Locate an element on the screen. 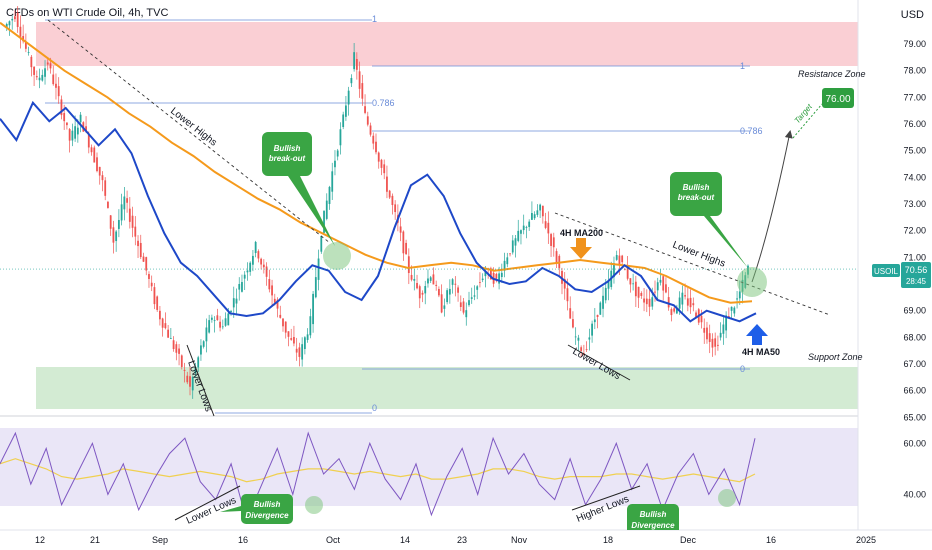 This screenshot has width=932, height=550. chart-title: CFDs on WTI Crude Oil, 4h, TVC is located at coordinates (87, 13).